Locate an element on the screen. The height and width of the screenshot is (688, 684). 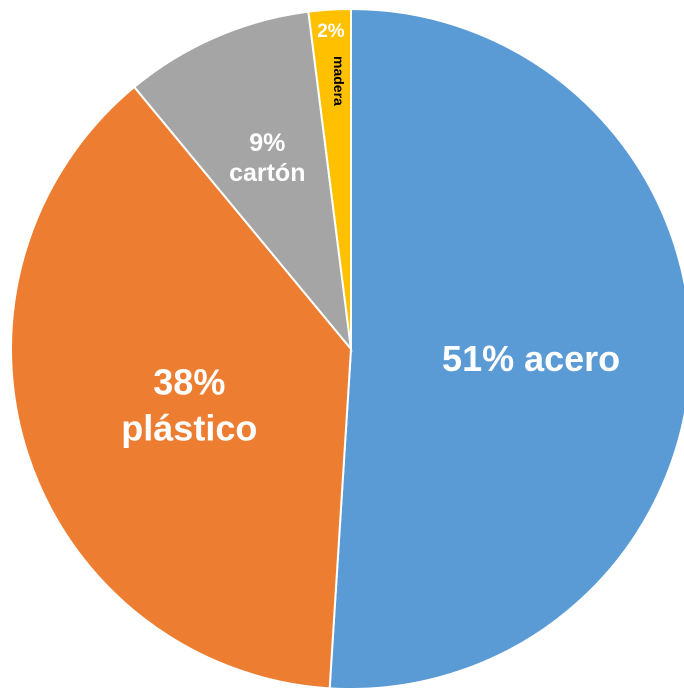
pie-label-madera-name: madera is located at coordinates (339, 81).